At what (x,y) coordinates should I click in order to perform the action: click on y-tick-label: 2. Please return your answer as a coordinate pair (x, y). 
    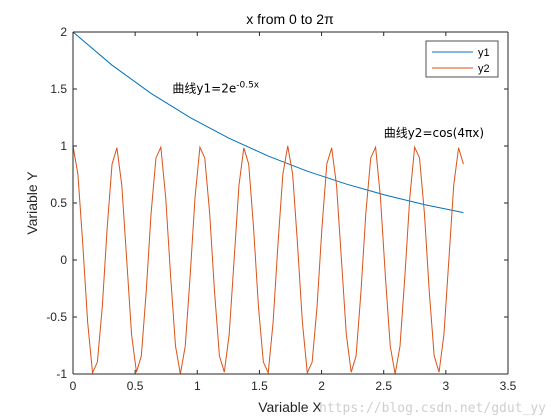
    Looking at the image, I should click on (63, 32).